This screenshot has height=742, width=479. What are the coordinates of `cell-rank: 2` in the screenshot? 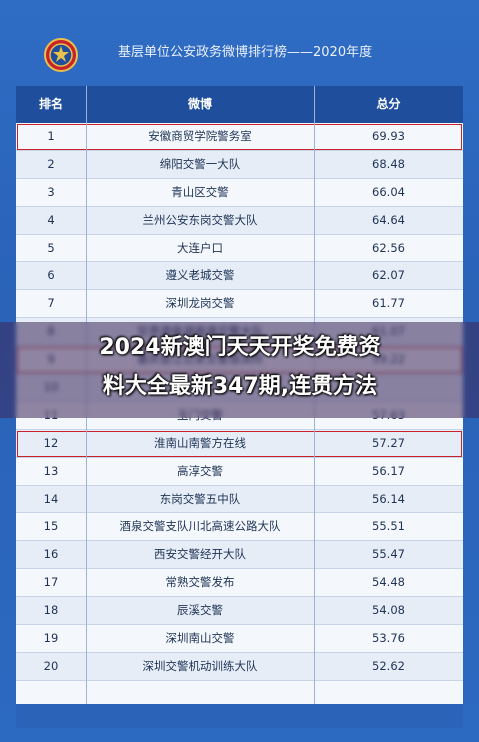 It's located at (51, 163).